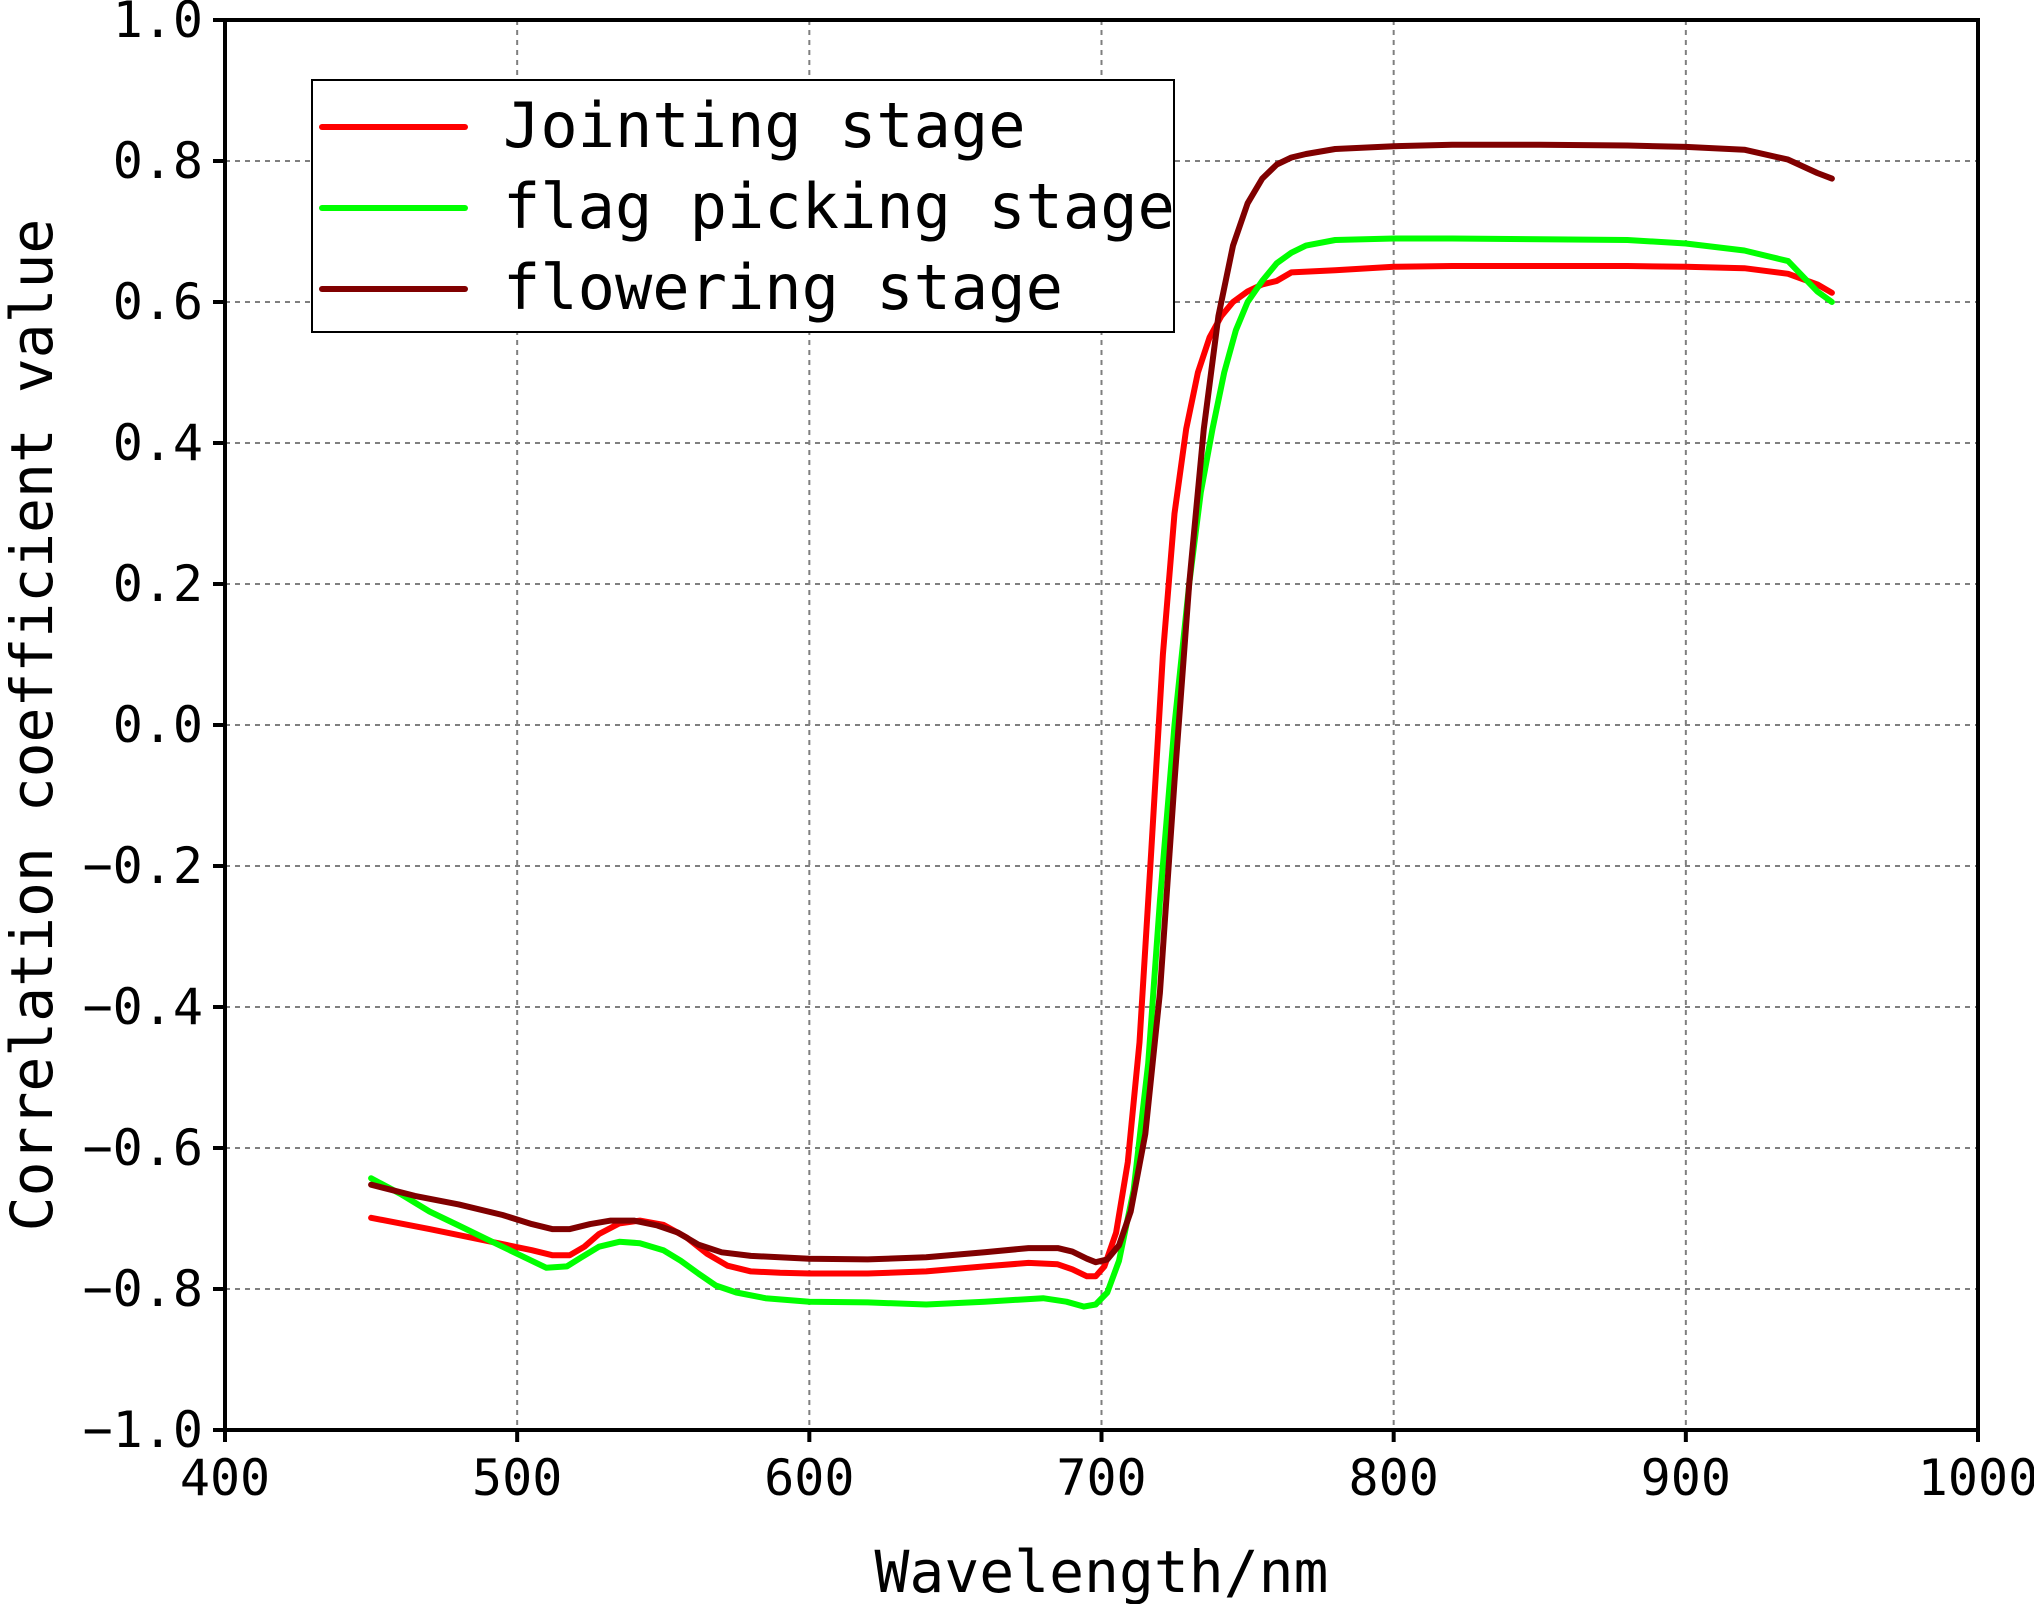 The height and width of the screenshot is (1604, 2034). I want to click on y-tick-label: −0.2, so click(143, 866).